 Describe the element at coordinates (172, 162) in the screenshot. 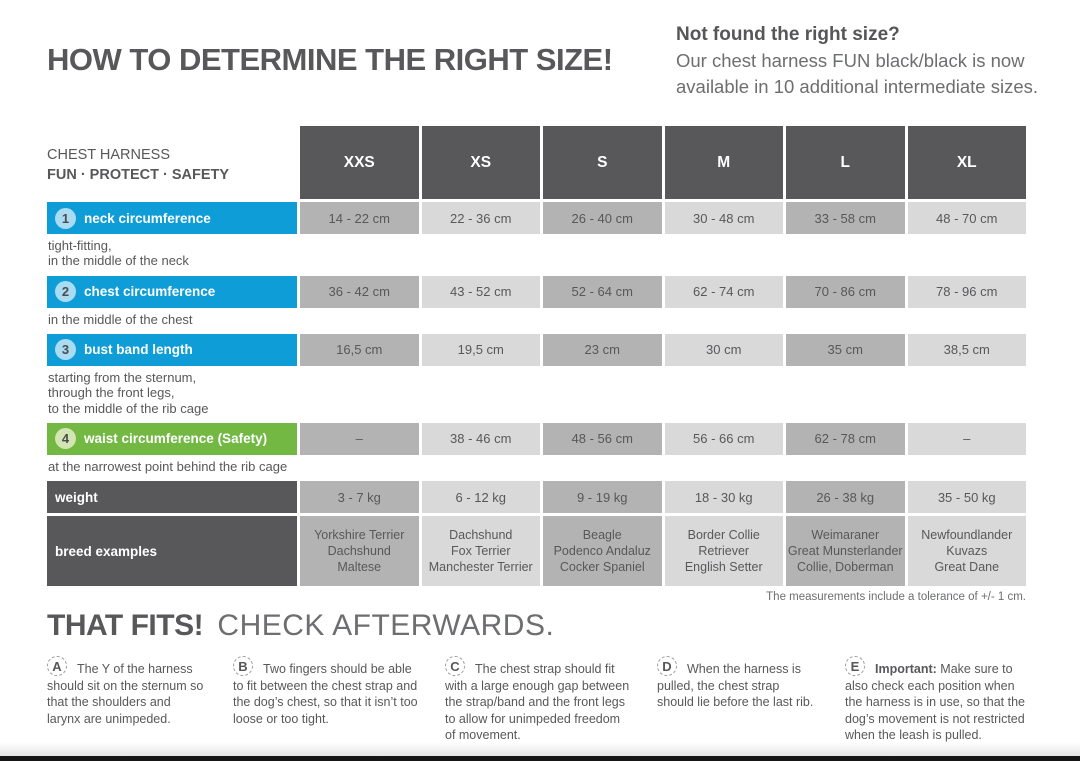

I see `product-name: CHEST HARNESS FUN · PROTECT · SAFETY` at that location.